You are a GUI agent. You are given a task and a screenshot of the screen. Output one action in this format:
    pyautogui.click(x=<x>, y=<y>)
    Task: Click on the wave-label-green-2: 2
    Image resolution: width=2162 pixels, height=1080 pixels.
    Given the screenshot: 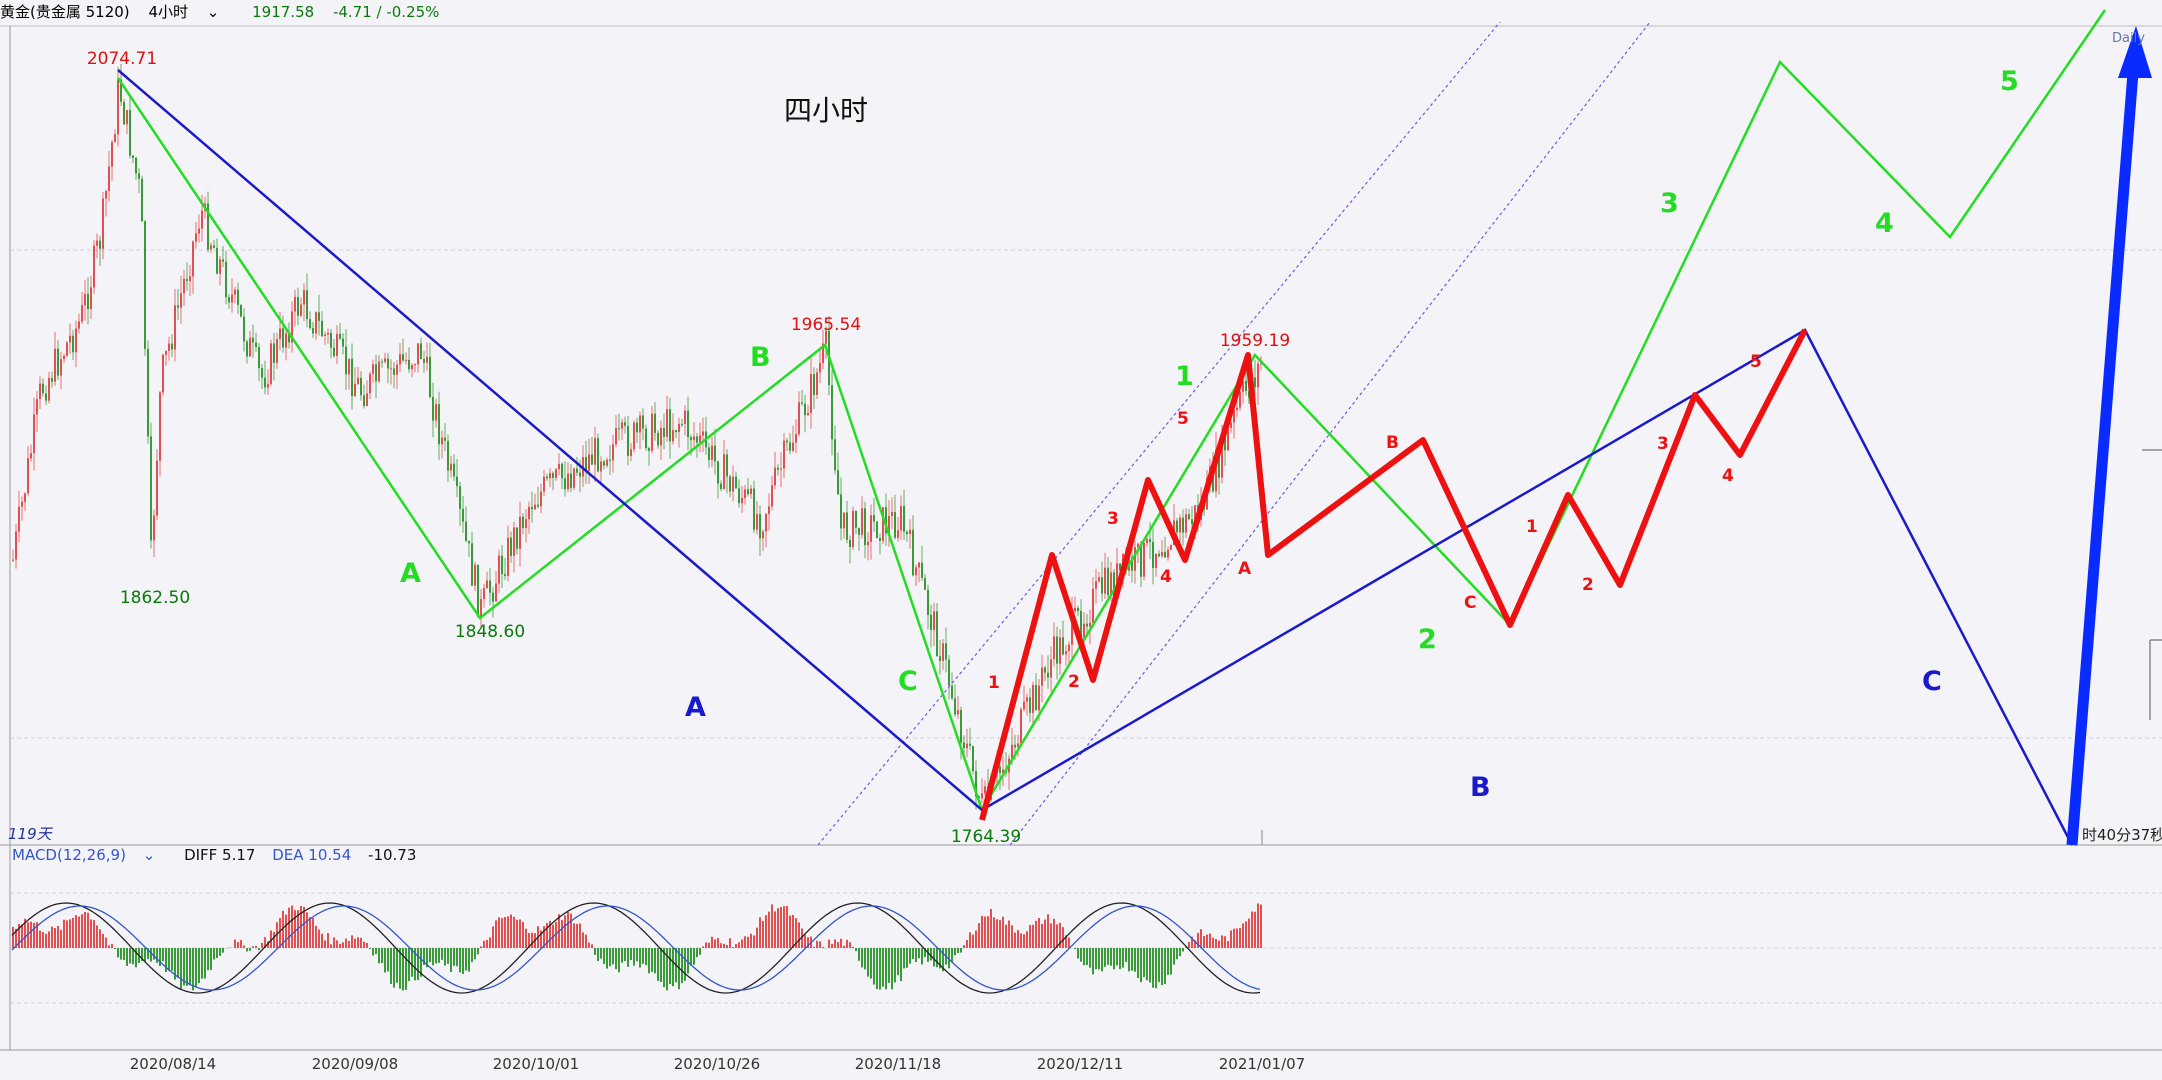 What is the action you would take?
    pyautogui.click(x=1427, y=639)
    